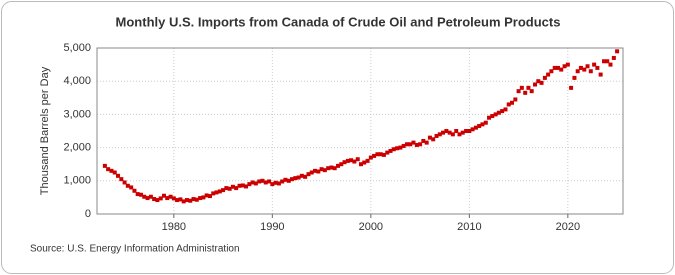  I want to click on y-tick-label: 3,000, so click(77, 114).